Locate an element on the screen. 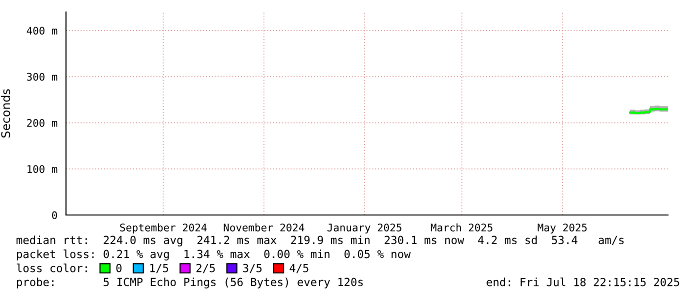 The image size is (697, 297). text: median rtt: 224.0 ms avg 241.2 ms max 219.9 ms min 230.1 ms now 4.2 ms sd 53.4 am/s is located at coordinates (320, 241).